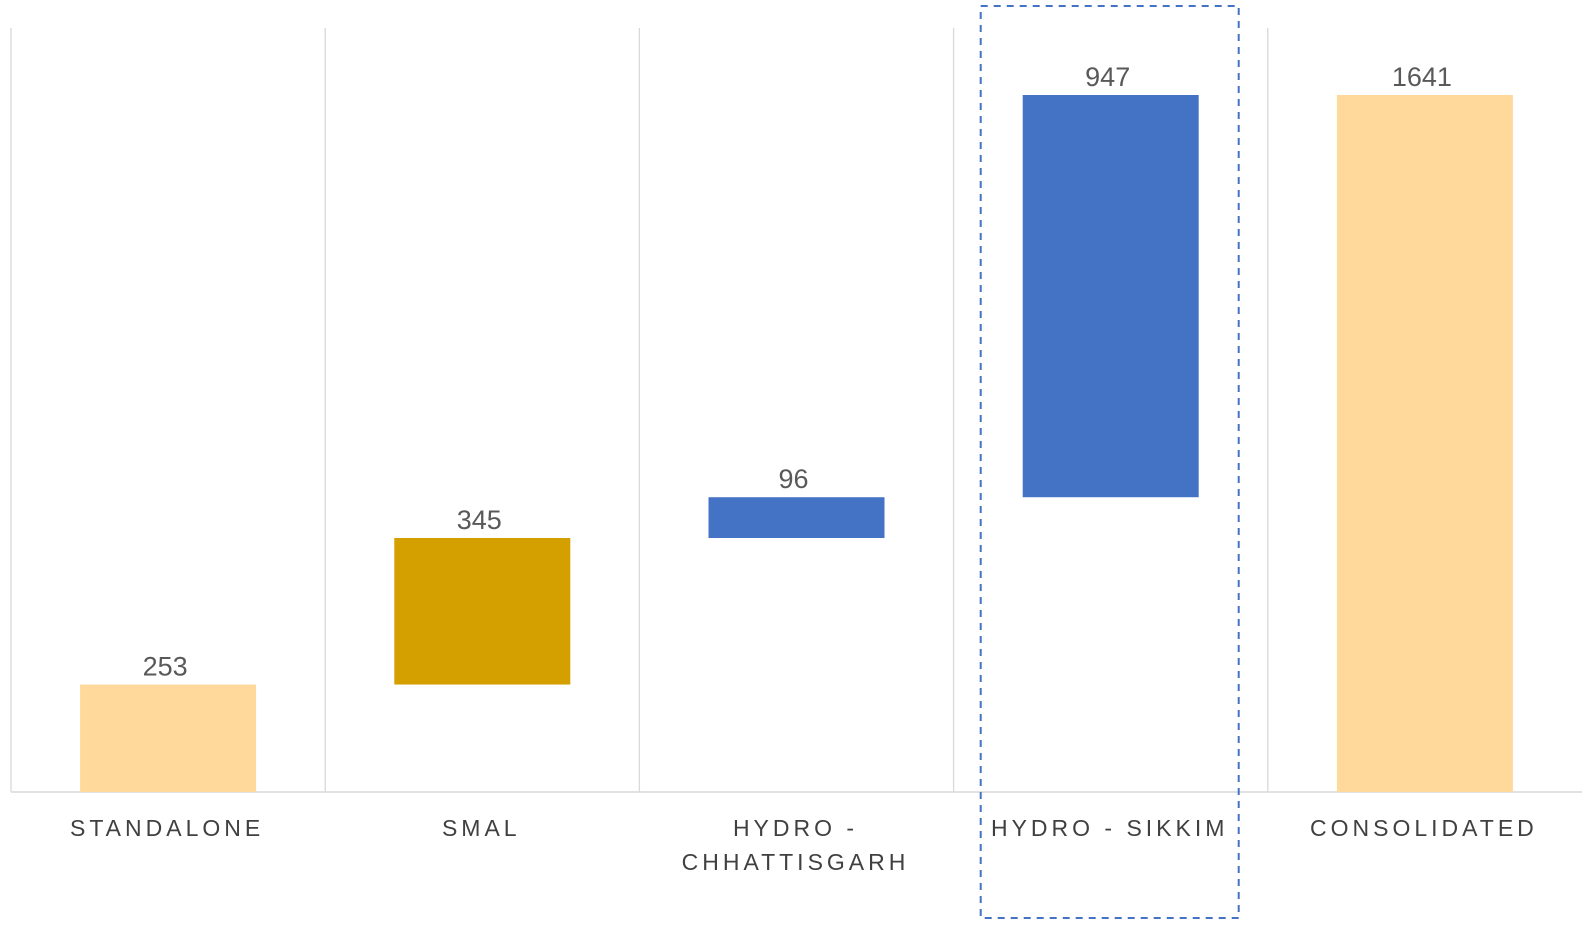  What do you see at coordinates (796, 518) in the screenshot?
I see `bar-hydro-chhattisgarh` at bounding box center [796, 518].